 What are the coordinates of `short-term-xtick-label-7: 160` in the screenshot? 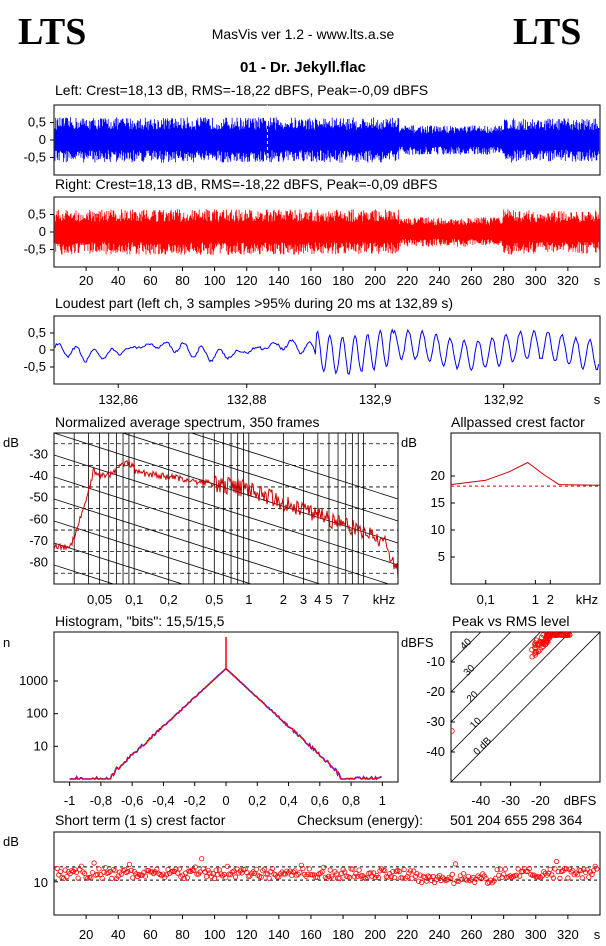 It's located at (311, 934).